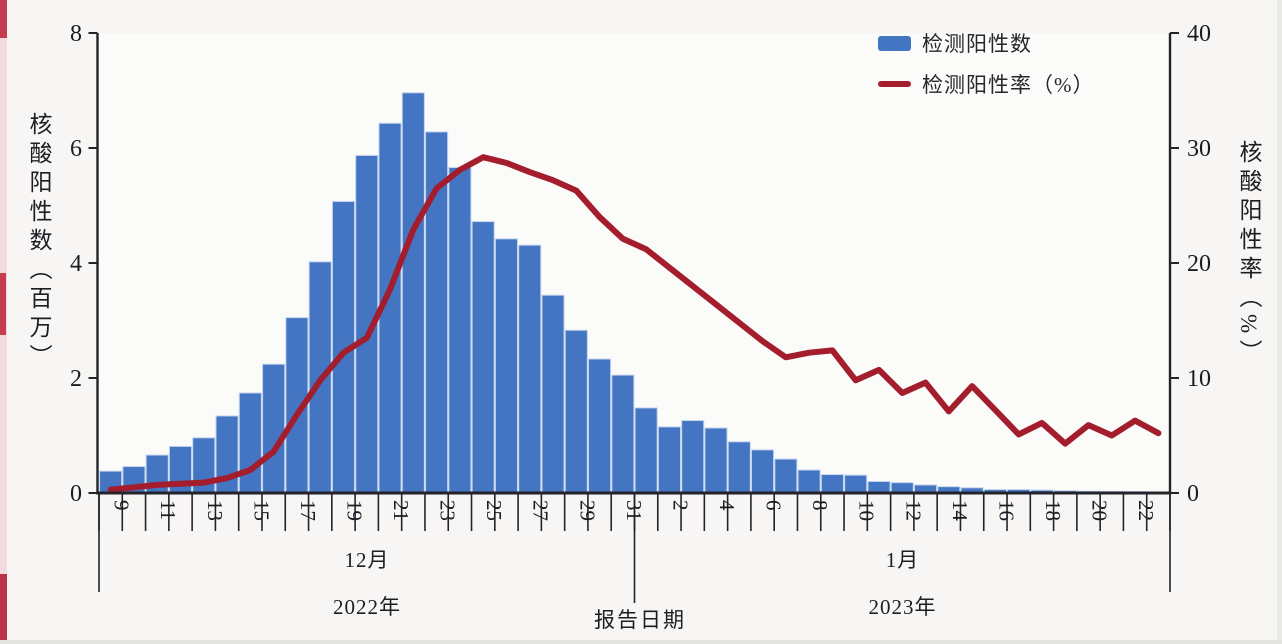 The image size is (1282, 644). Describe the element at coordinates (1199, 149) in the screenshot. I see `right-axis-tick-label: 30` at that location.